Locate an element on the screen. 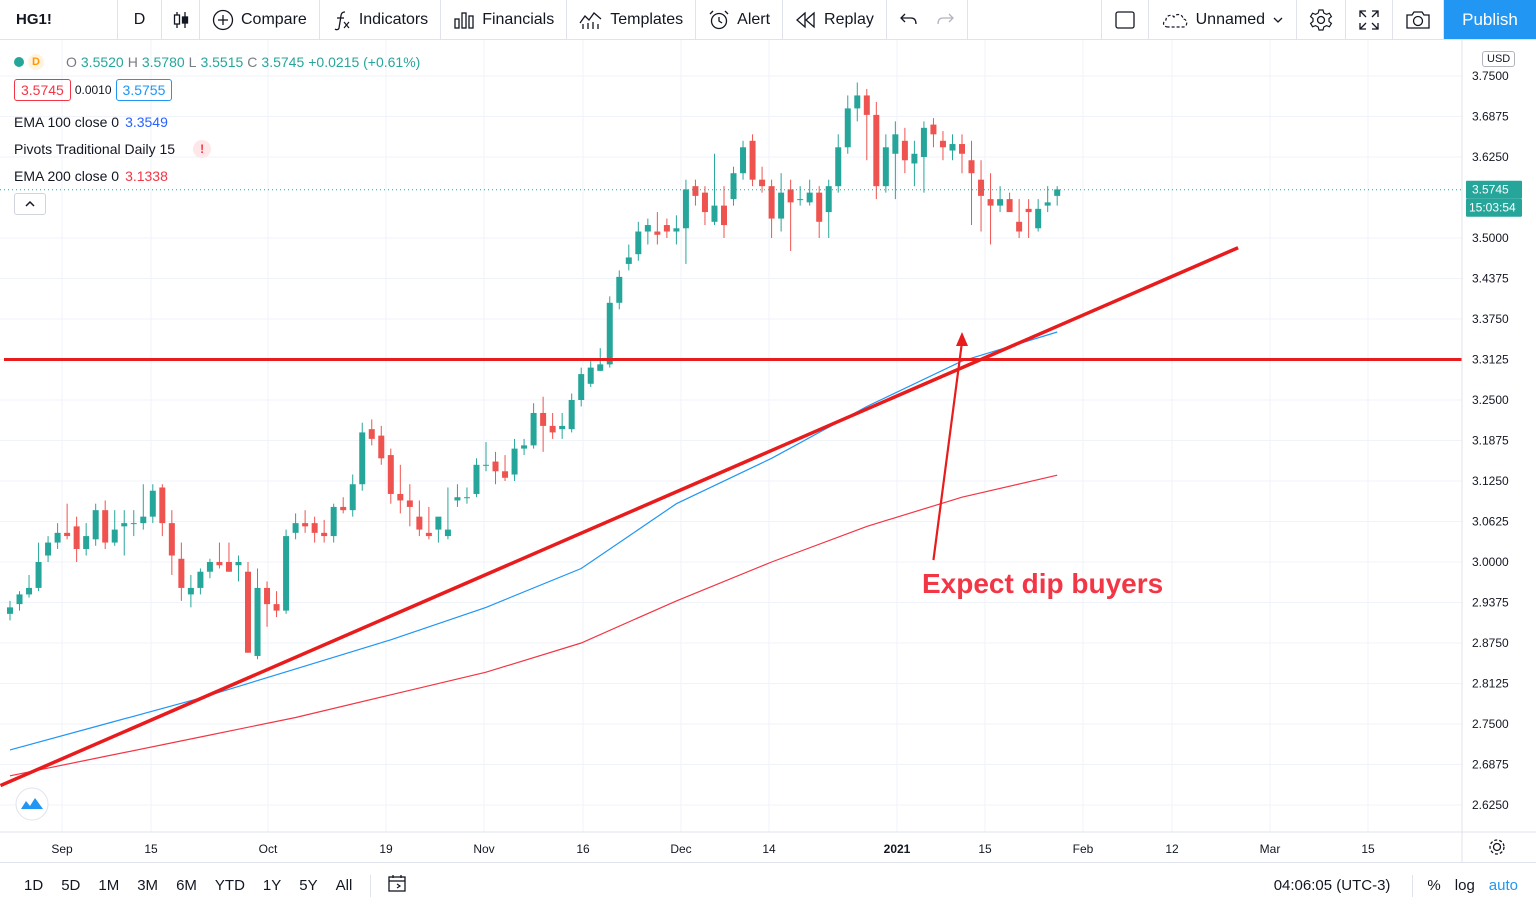 Image resolution: width=1536 pixels, height=914 pixels. collapse-legend-button is located at coordinates (30, 204).